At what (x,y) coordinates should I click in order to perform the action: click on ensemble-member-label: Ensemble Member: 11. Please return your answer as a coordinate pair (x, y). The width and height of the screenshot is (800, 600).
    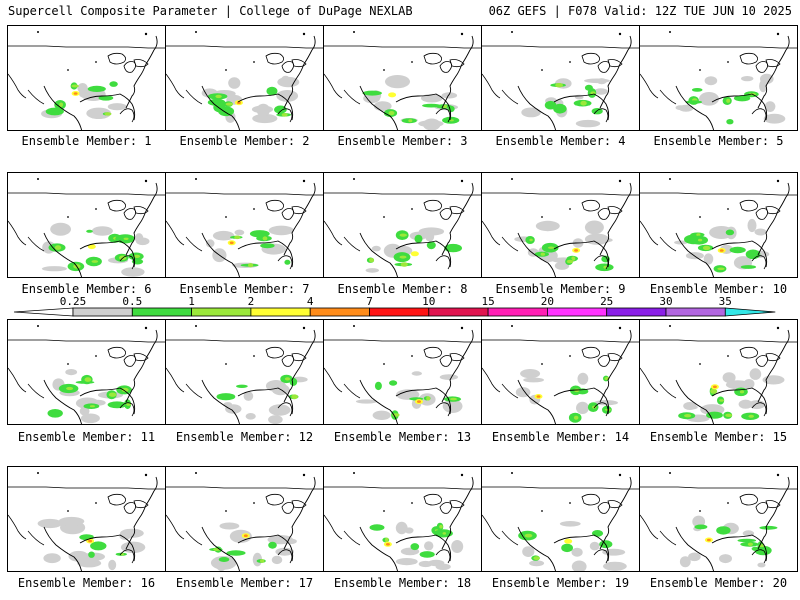
    Looking at the image, I should click on (86, 437).